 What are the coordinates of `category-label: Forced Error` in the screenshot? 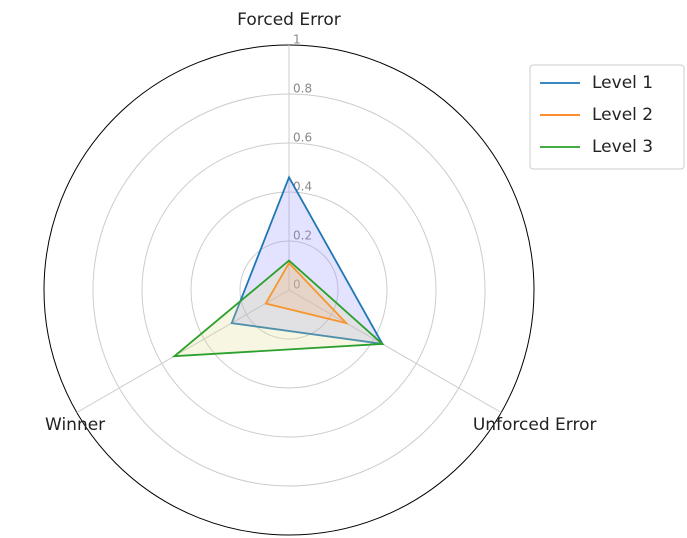 It's located at (289, 20).